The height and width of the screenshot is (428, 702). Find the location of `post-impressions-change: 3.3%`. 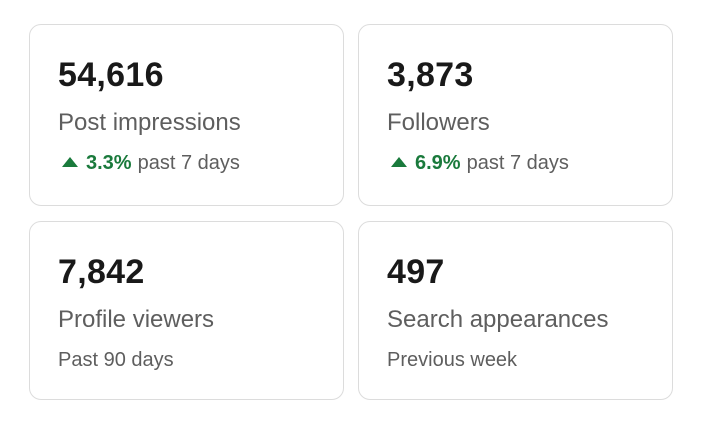

post-impressions-change: 3.3% is located at coordinates (109, 163).